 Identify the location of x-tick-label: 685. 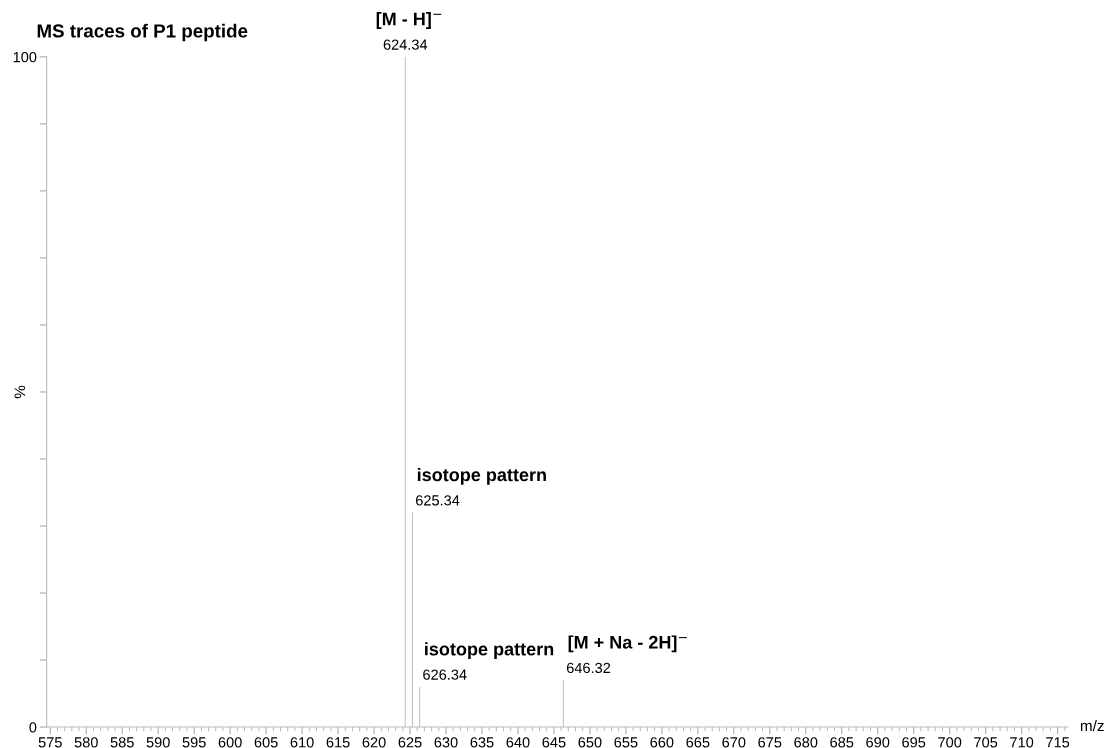
(842, 742).